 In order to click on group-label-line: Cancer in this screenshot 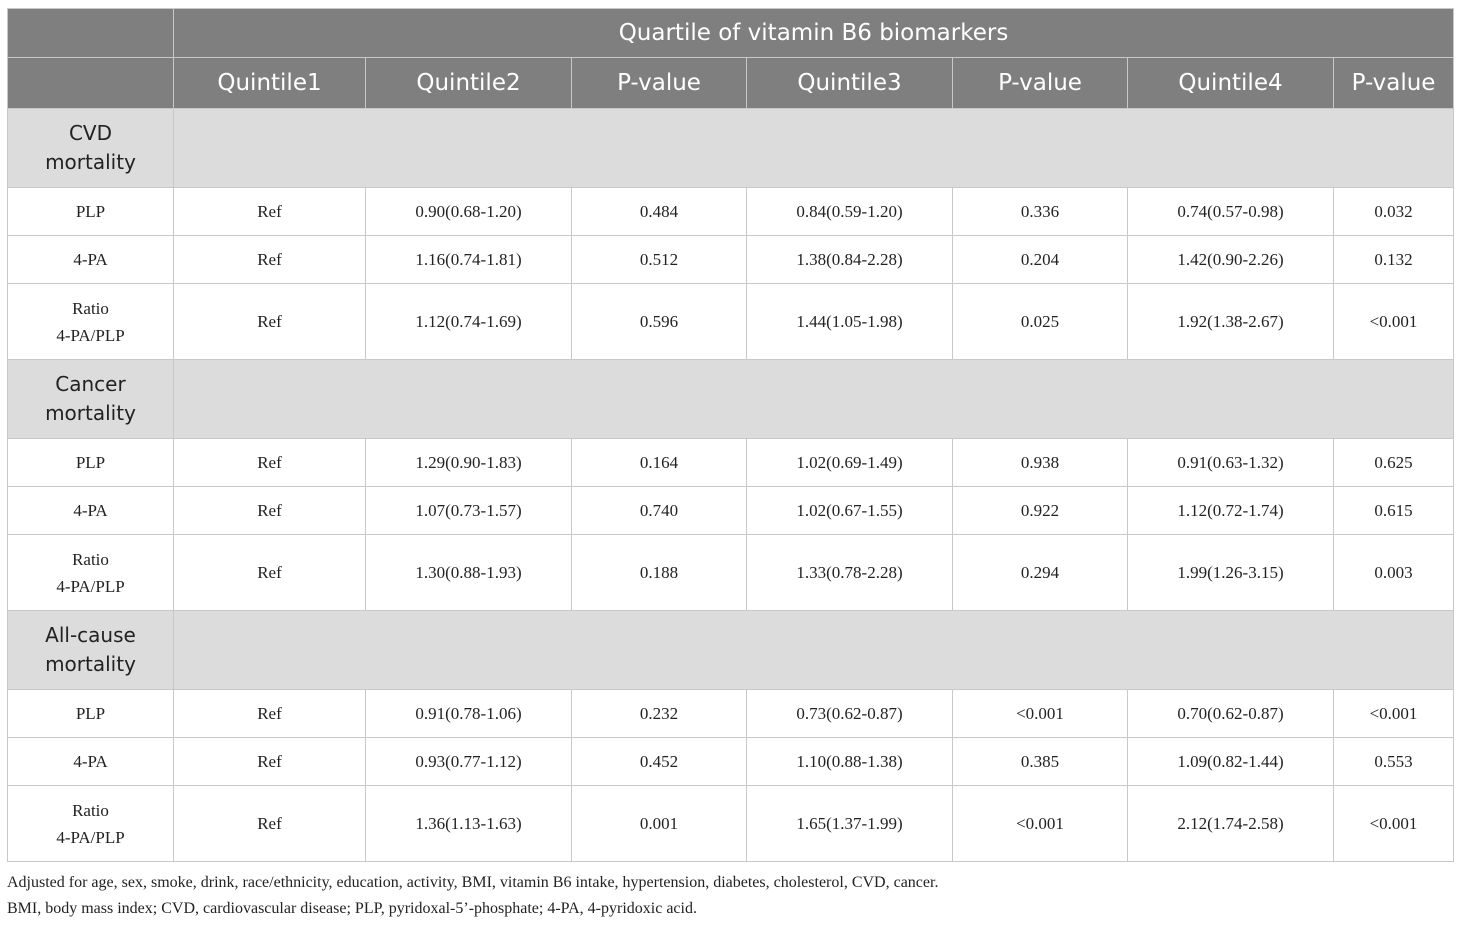, I will do `click(90, 384)`.